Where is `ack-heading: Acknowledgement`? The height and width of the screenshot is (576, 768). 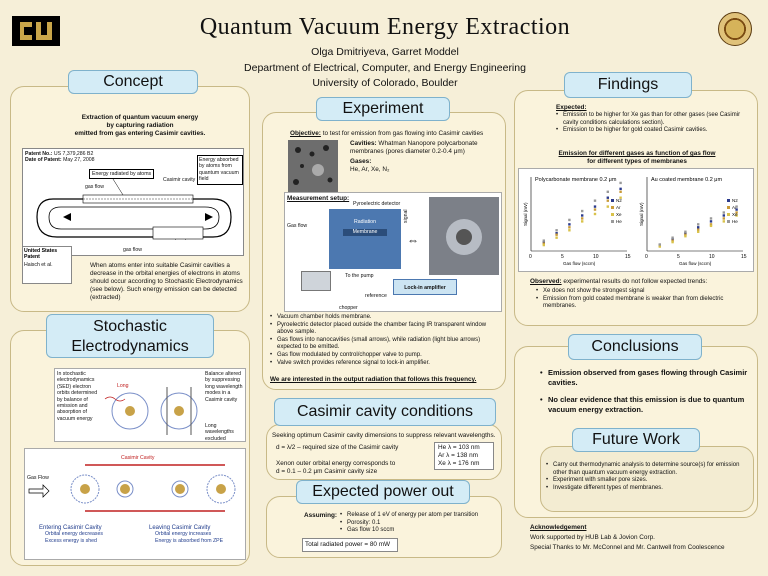 ack-heading: Acknowledgement is located at coordinates (558, 527).